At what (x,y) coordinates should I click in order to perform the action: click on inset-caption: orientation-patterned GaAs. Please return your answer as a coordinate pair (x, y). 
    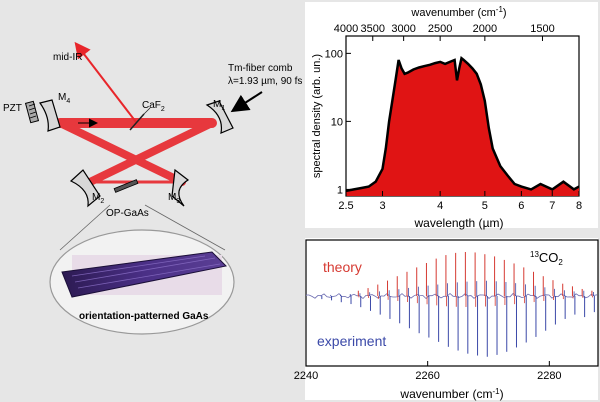
    Looking at the image, I should click on (144, 316).